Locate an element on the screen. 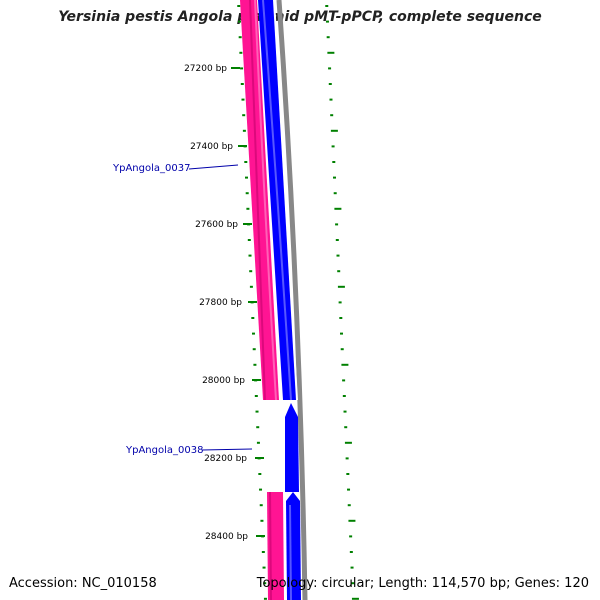  backbone-ring is located at coordinates (292, 300).